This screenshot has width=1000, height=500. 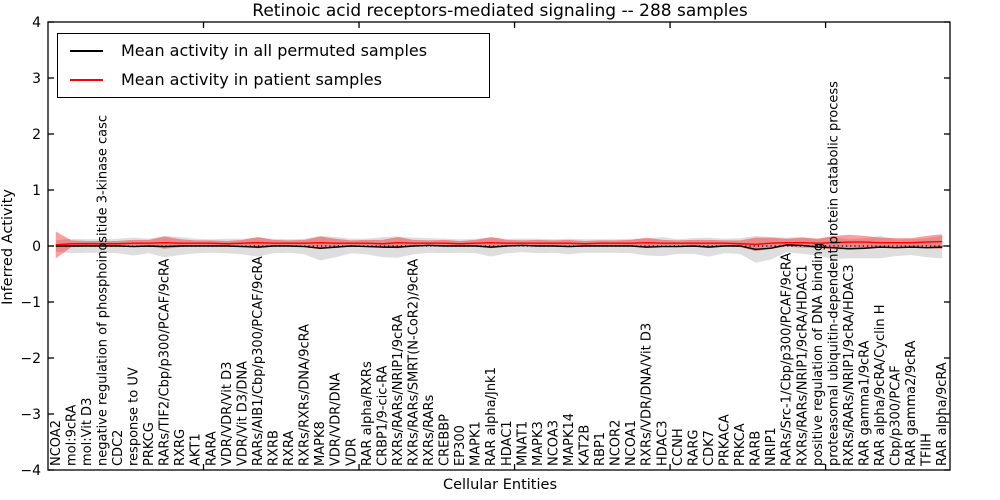 What do you see at coordinates (740, 444) in the screenshot?
I see `x-category-label: PRKCA` at bounding box center [740, 444].